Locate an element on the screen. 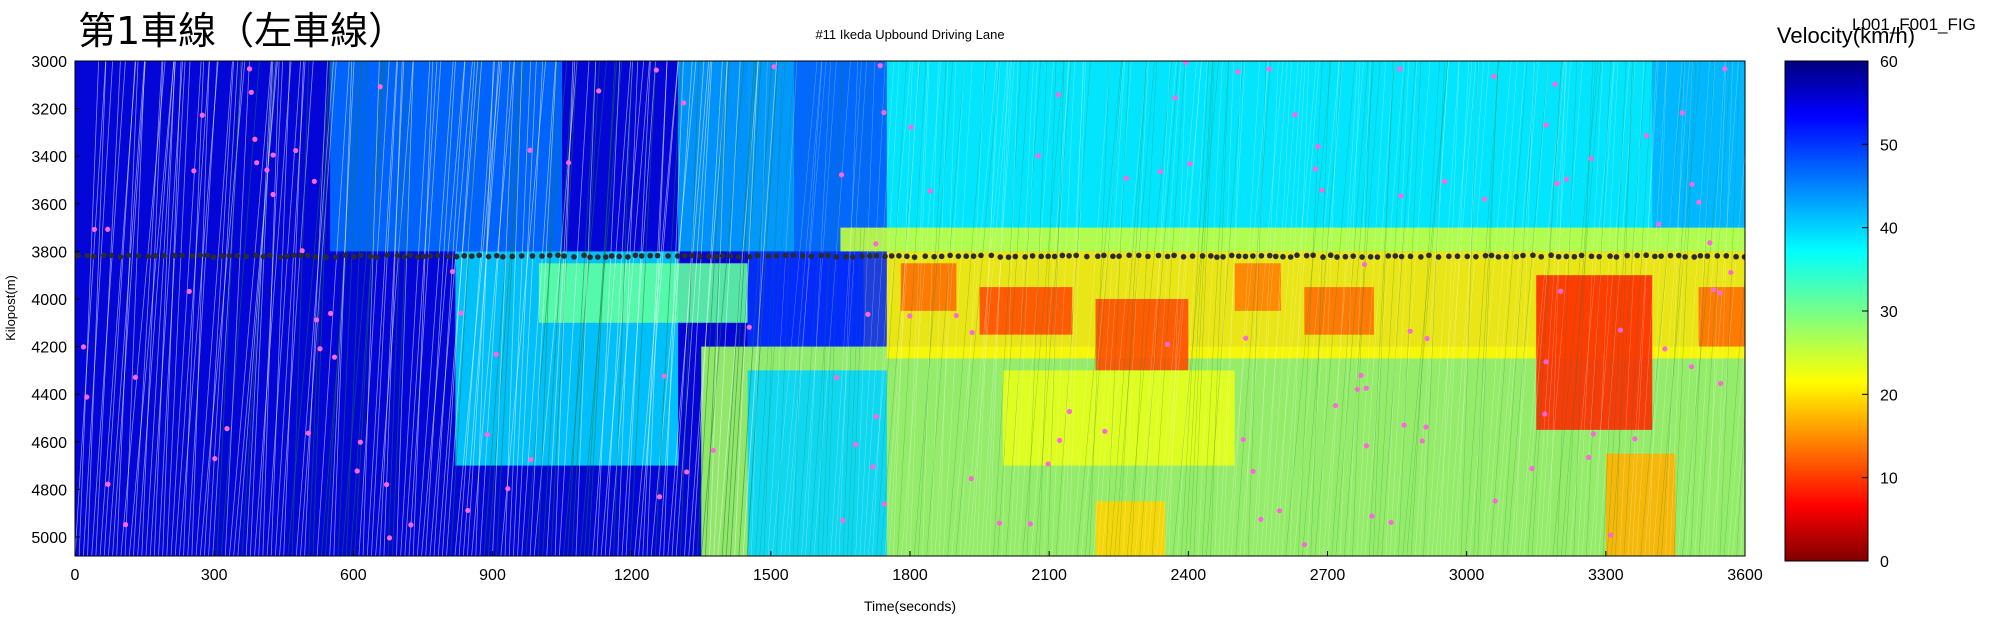 This screenshot has width=1993, height=619. y-tick-label: 3400 is located at coordinates (49, 157).